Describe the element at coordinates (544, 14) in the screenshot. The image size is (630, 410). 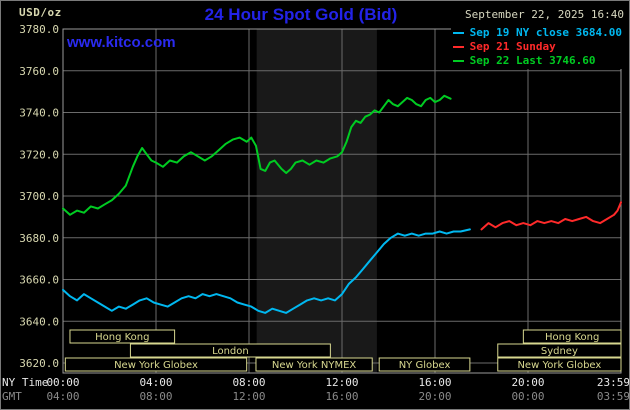
I see `chart-datetime: September 22, 2025 16:40` at that location.